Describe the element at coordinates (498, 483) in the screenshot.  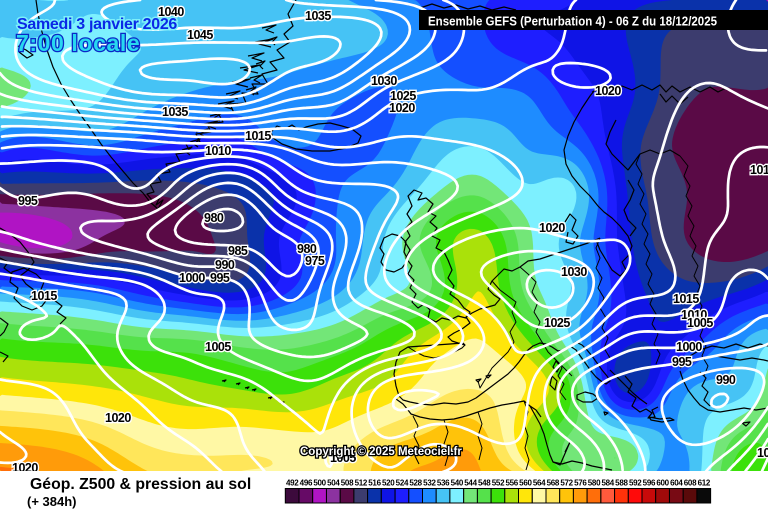
I see `svg-text: 552` at that location.